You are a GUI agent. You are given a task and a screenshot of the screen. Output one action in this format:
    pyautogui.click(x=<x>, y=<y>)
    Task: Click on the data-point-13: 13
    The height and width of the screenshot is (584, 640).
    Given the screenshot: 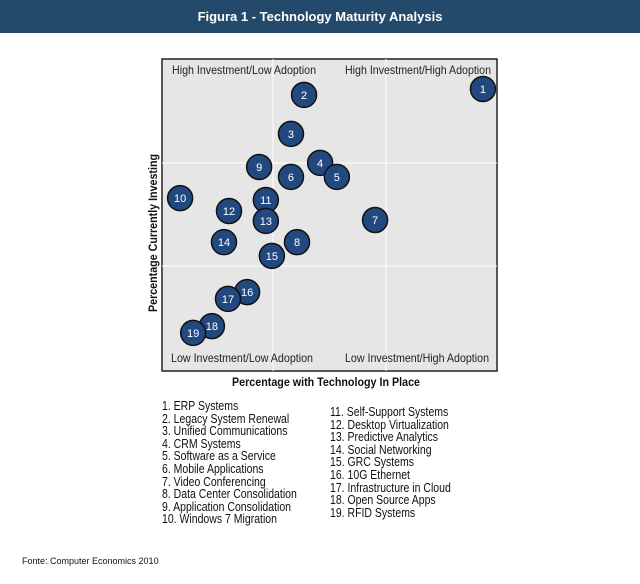 What is the action you would take?
    pyautogui.click(x=266, y=221)
    